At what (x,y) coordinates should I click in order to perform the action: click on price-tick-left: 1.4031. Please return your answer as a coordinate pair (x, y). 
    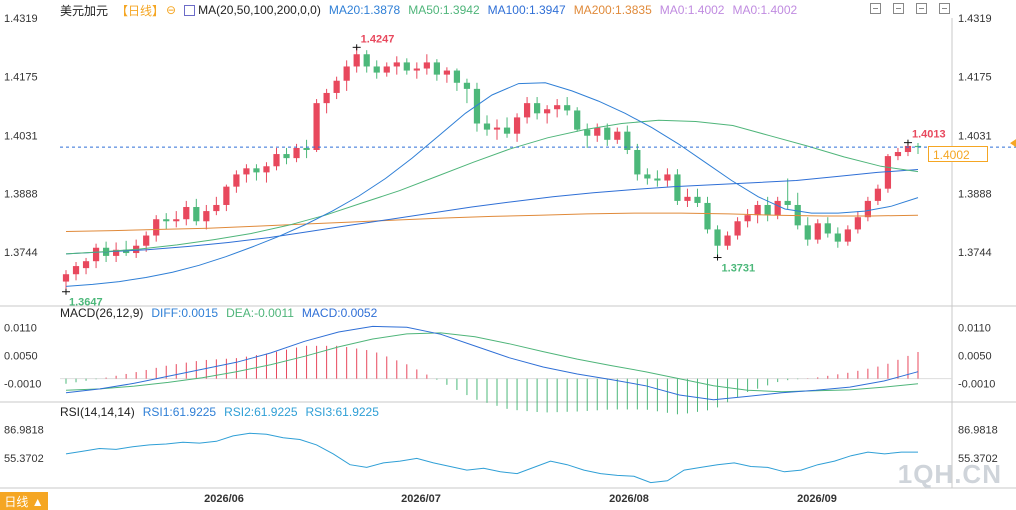
    Looking at the image, I should click on (21, 136).